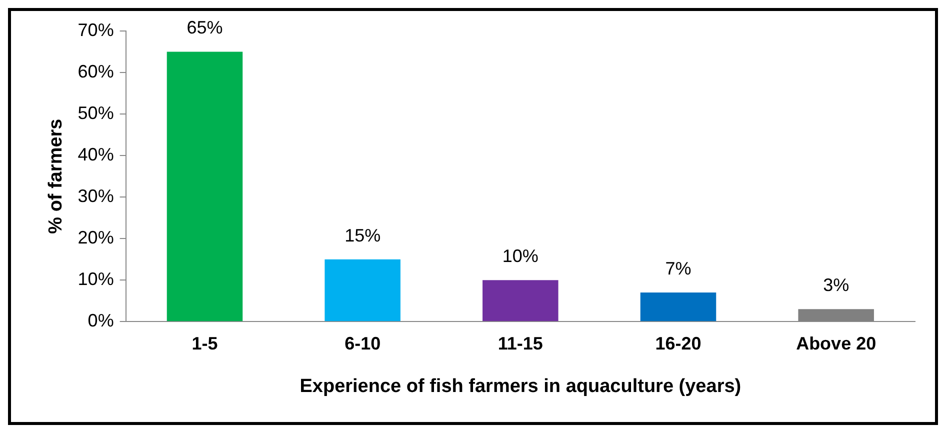  Describe the element at coordinates (520, 256) in the screenshot. I see `data-label: 10%` at that location.